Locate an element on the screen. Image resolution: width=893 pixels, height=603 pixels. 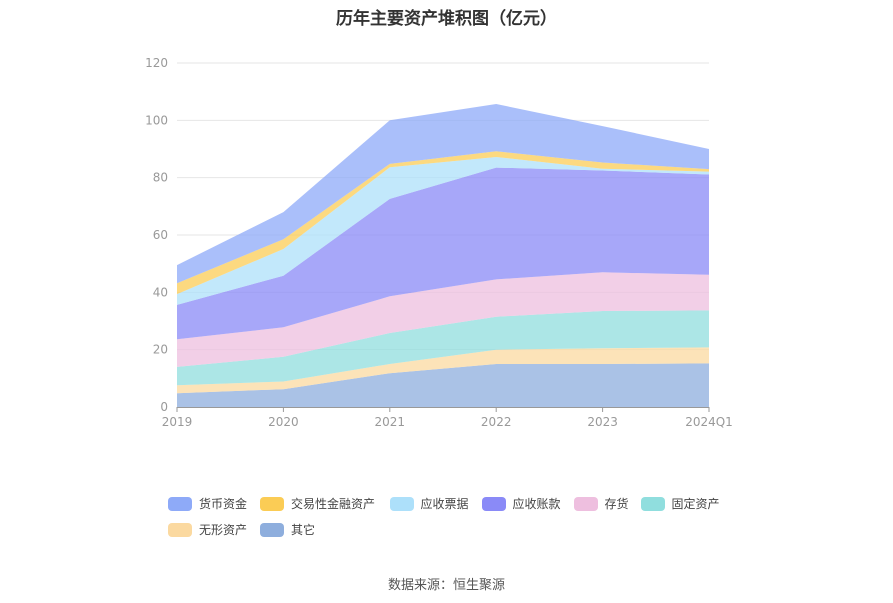
legend-label: 固定资产 is located at coordinates (695, 504).